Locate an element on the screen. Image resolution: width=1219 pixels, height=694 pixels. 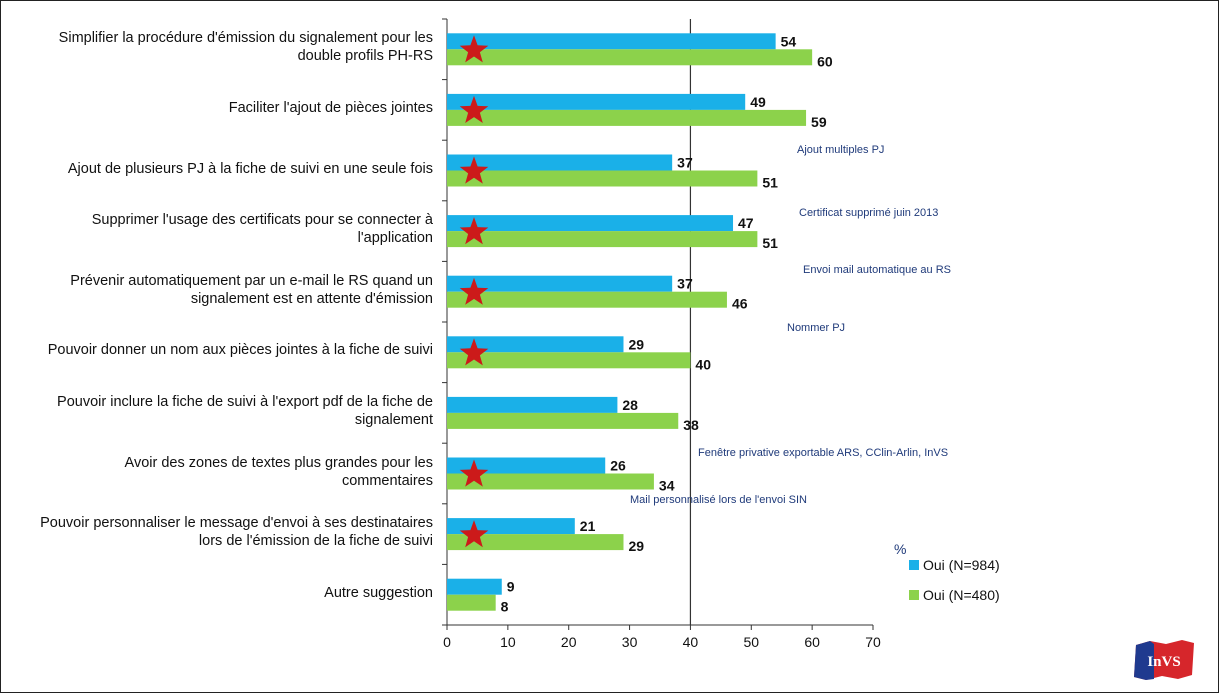
x-tick-label: 10 is located at coordinates (508, 642).